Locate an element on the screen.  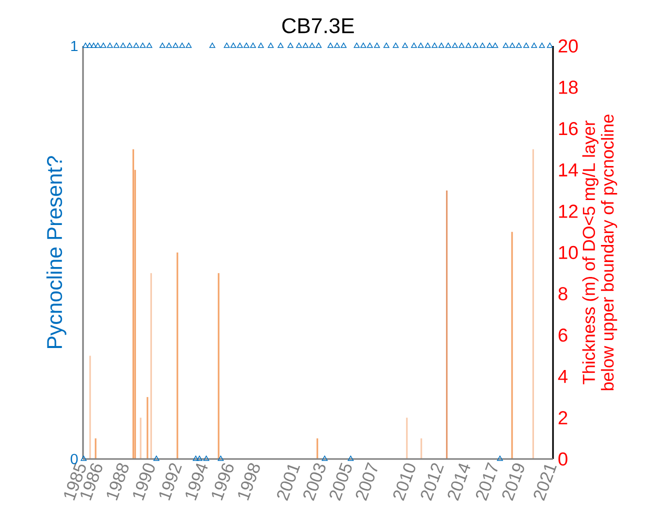
y2-tick-label: 2 is located at coordinates (563, 417).